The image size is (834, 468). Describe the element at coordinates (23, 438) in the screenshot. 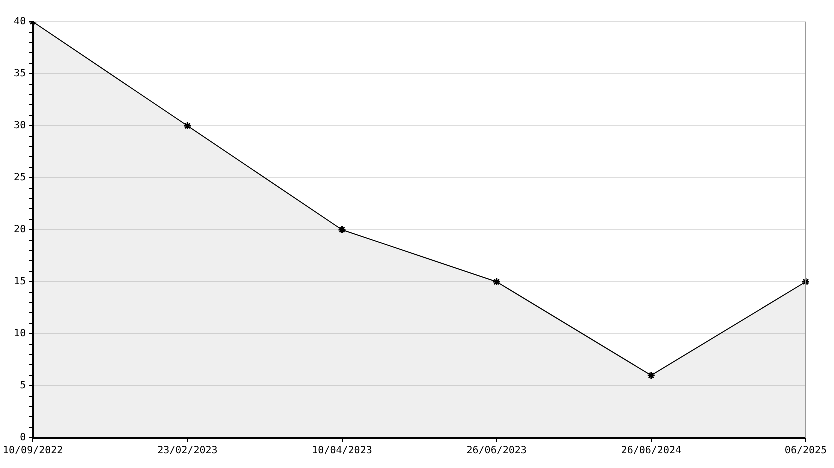

I see `y-tick-label: 0` at that location.